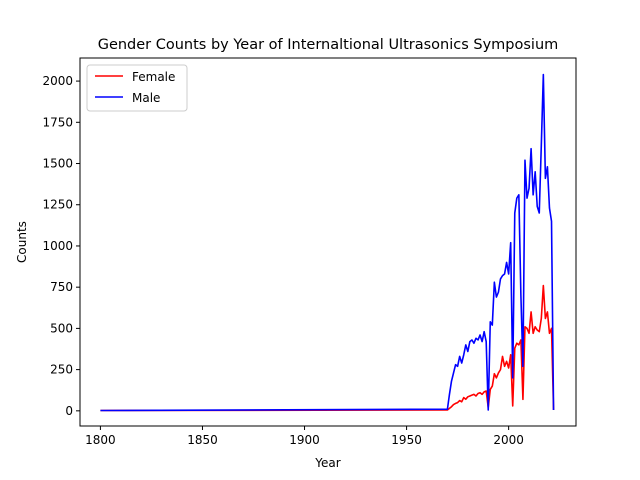 The image size is (640, 480). Describe the element at coordinates (57, 164) in the screenshot. I see `y-tick-label: 1500` at that location.